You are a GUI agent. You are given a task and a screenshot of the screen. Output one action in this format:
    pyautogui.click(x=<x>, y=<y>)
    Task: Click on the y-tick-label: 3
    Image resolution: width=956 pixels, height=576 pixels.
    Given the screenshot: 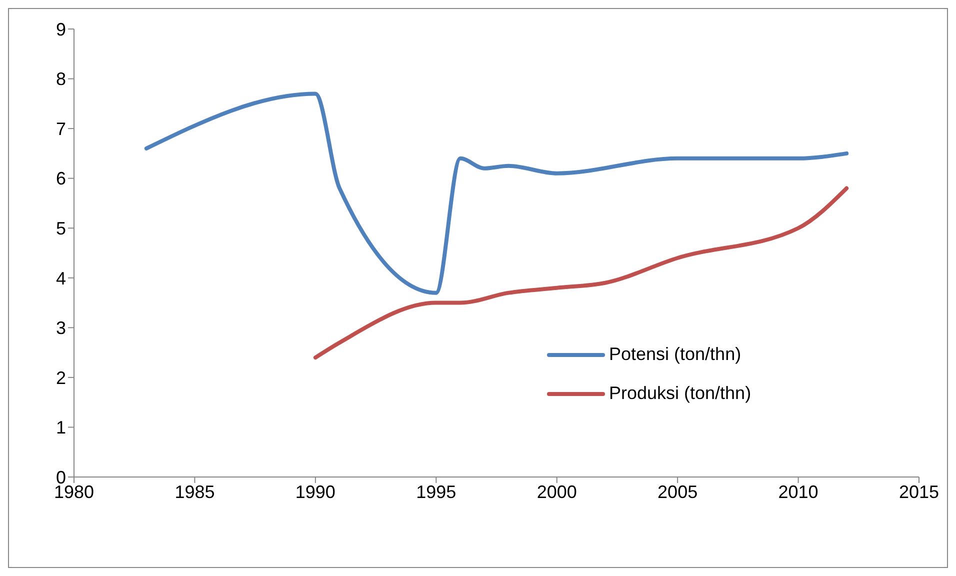 What is the action you would take?
    pyautogui.click(x=61, y=328)
    